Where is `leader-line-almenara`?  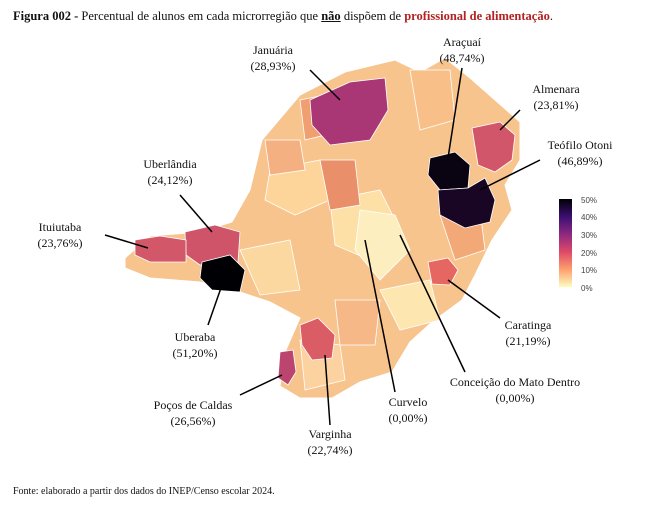
leader-line-almenara is located at coordinates (510, 120).